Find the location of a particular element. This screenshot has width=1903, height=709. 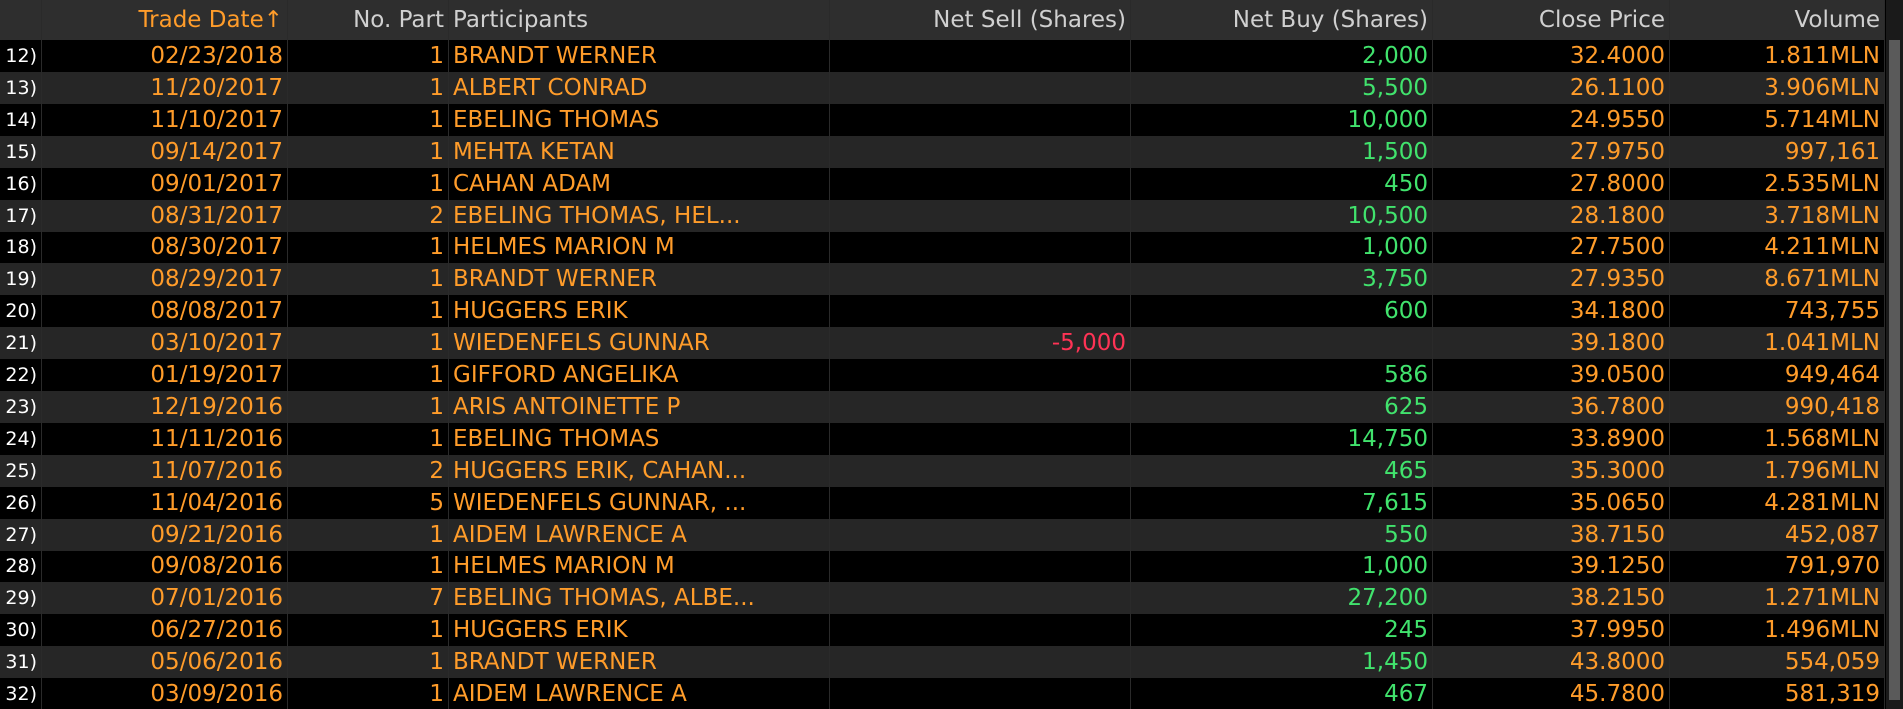

scroll-thumb is located at coordinates (1894, 370).